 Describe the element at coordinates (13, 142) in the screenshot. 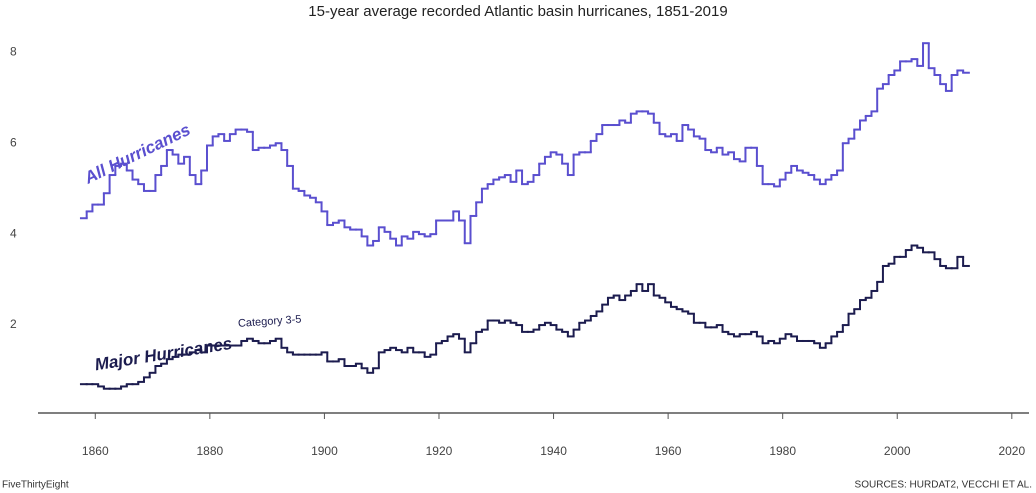

I see `y-tick-label: 6` at that location.